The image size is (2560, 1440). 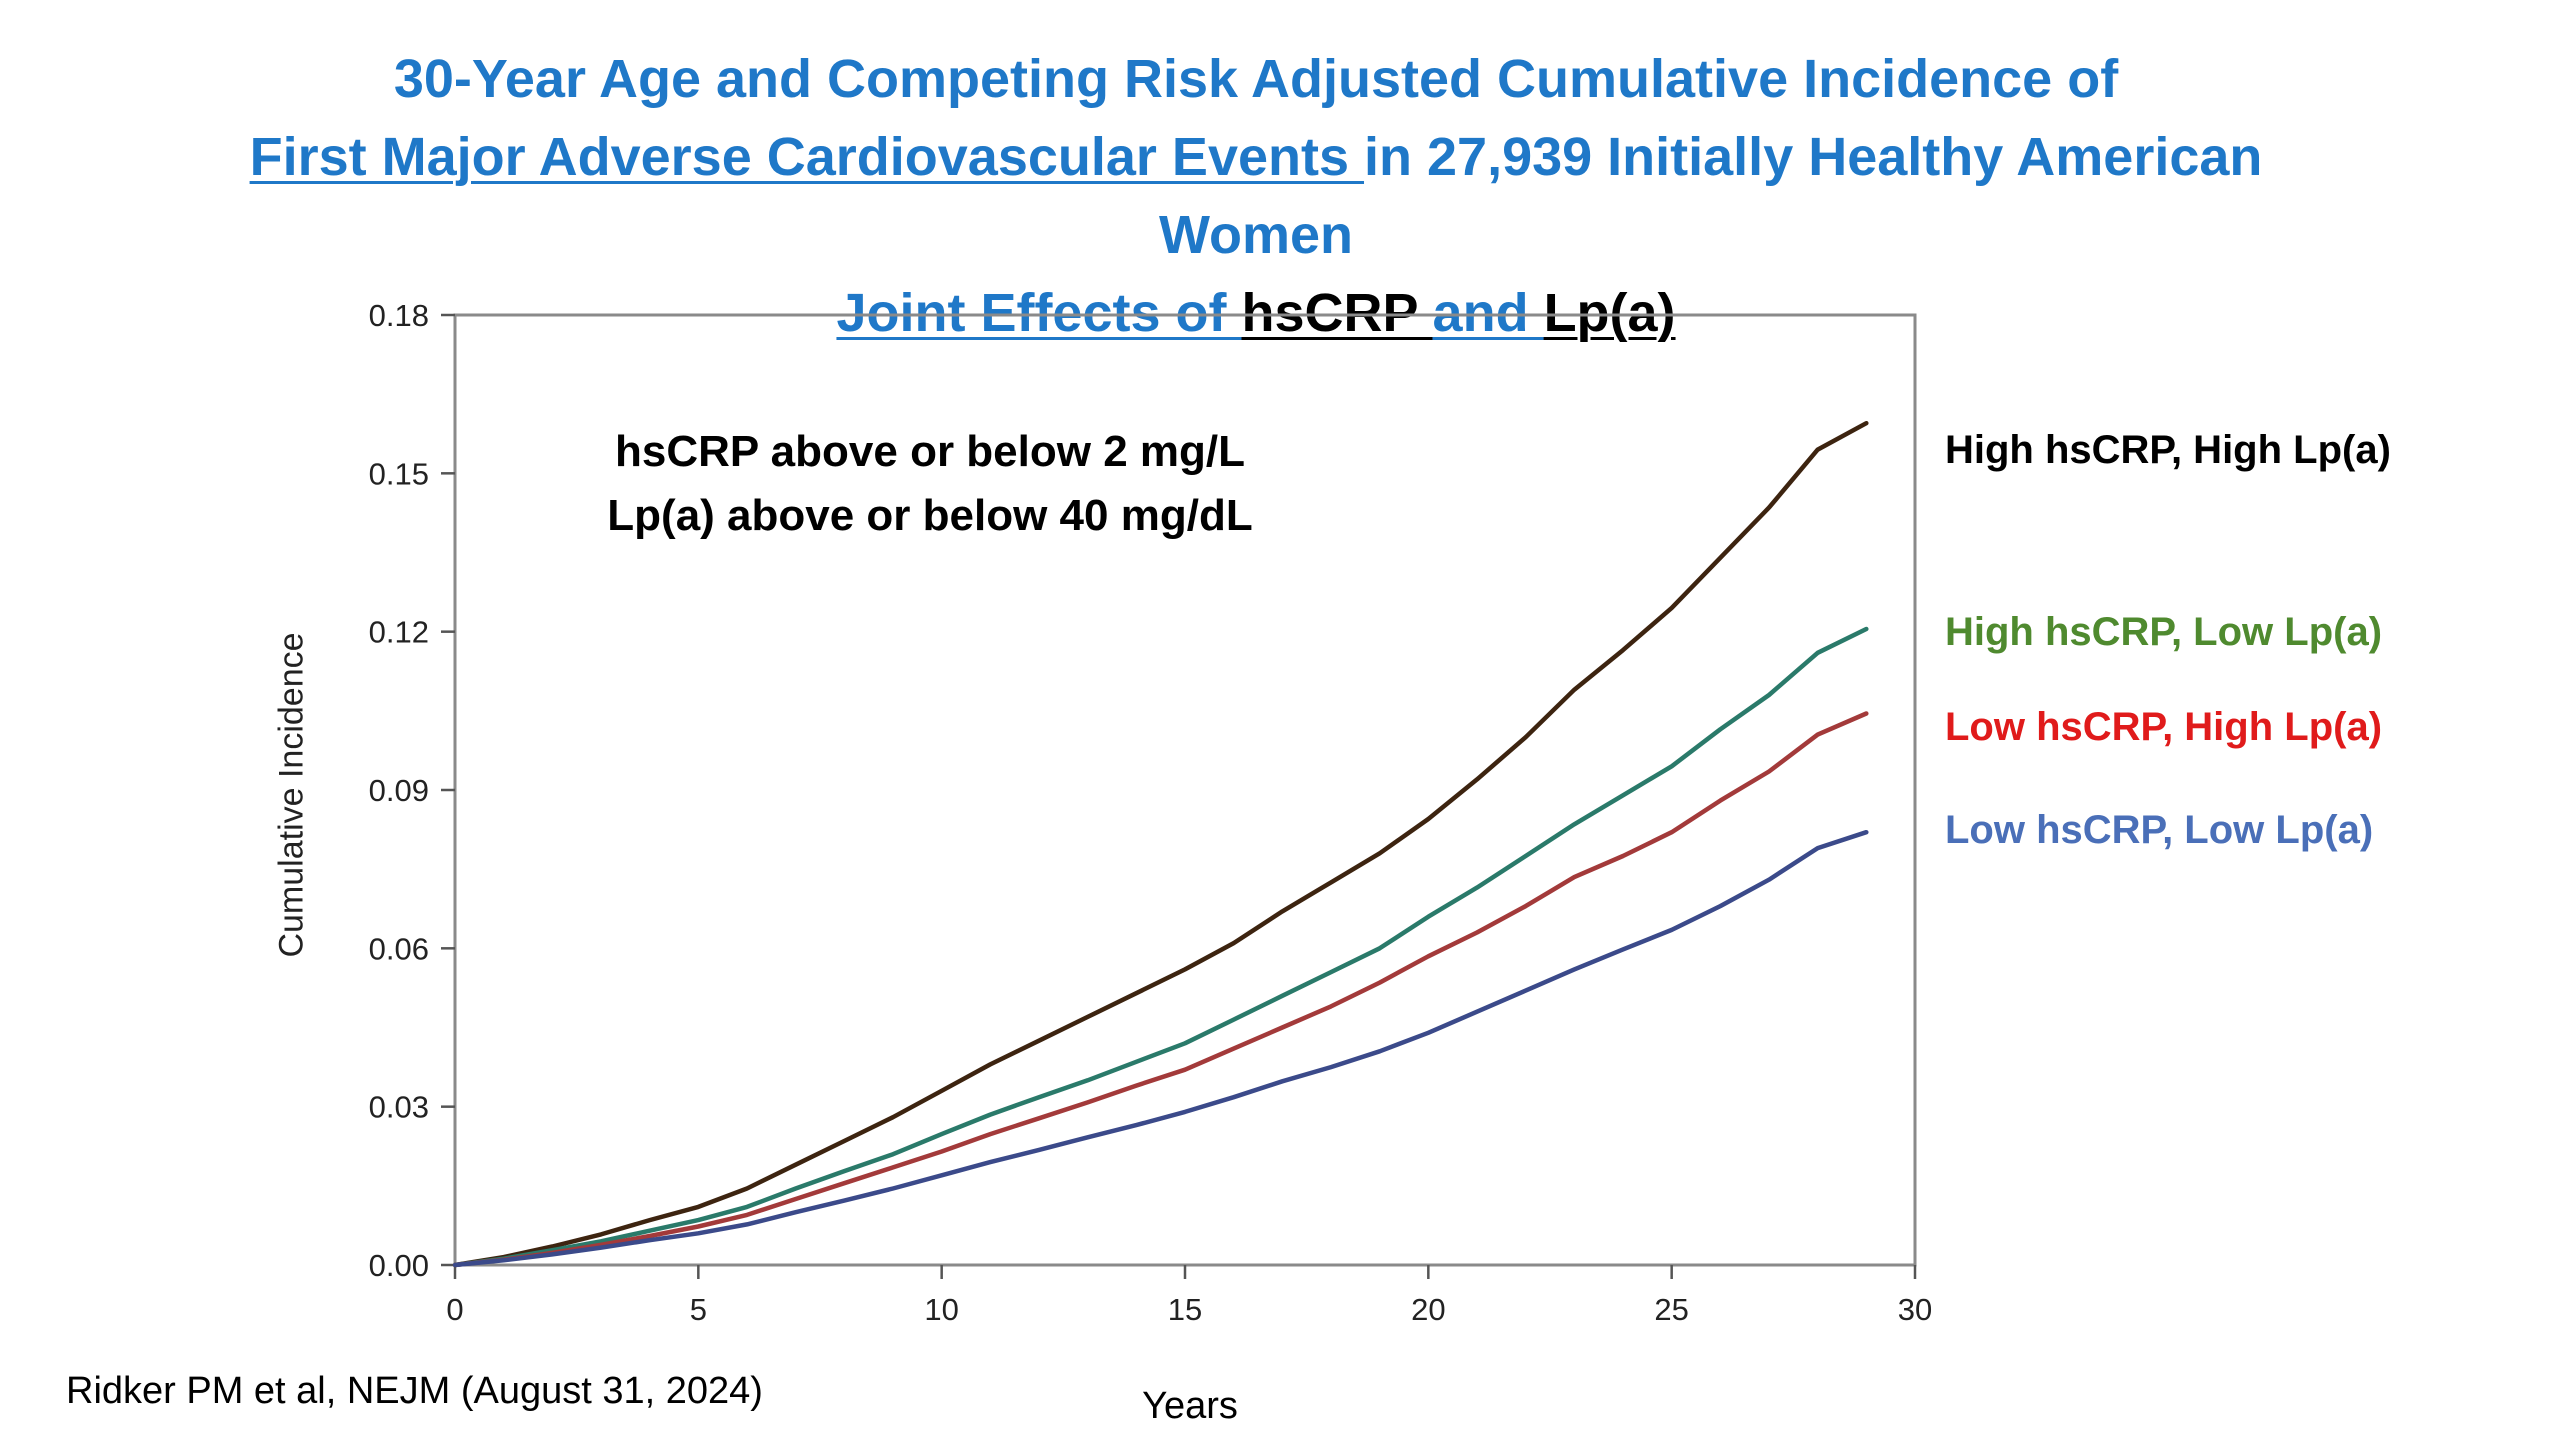 What do you see at coordinates (399, 948) in the screenshot?
I see `y-tick-label: 0.06` at bounding box center [399, 948].